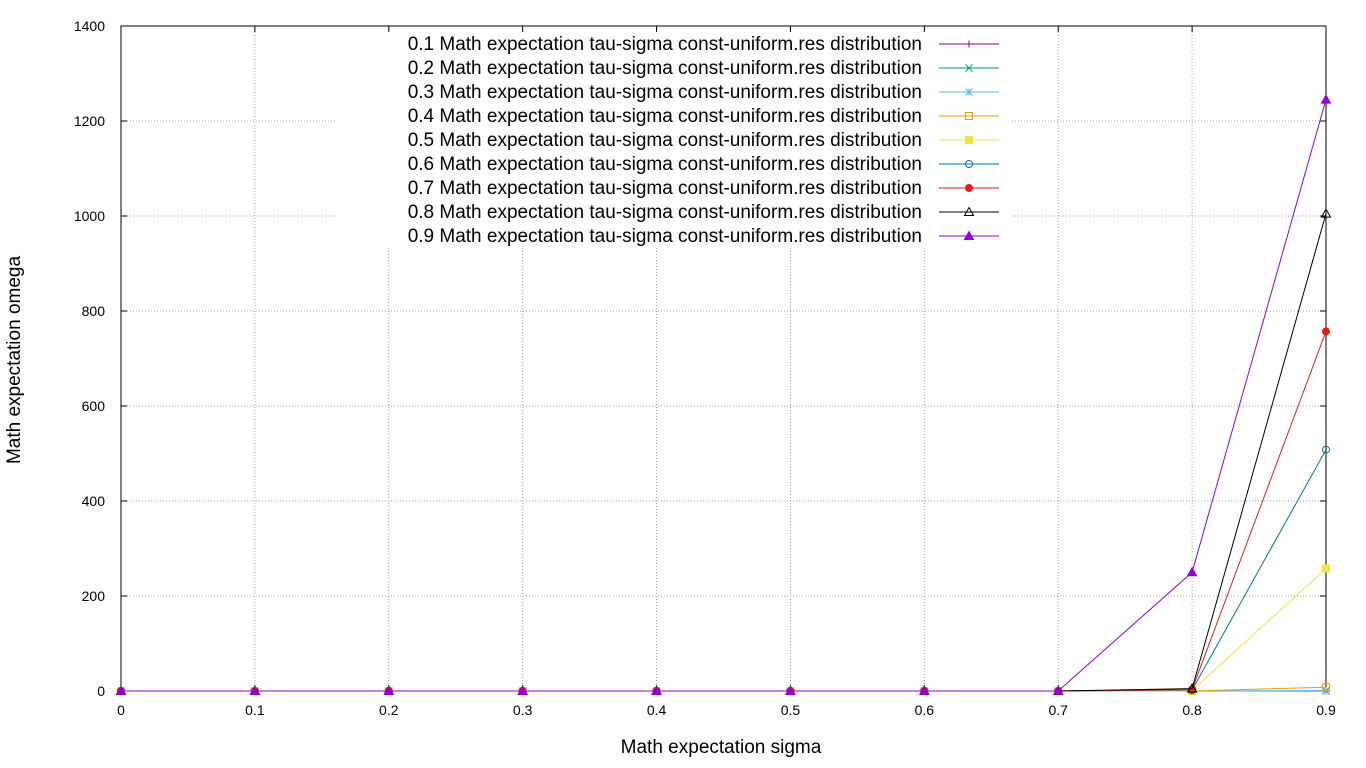 The width and height of the screenshot is (1366, 768). I want to click on x-tick-label: 0.8, so click(1192, 710).